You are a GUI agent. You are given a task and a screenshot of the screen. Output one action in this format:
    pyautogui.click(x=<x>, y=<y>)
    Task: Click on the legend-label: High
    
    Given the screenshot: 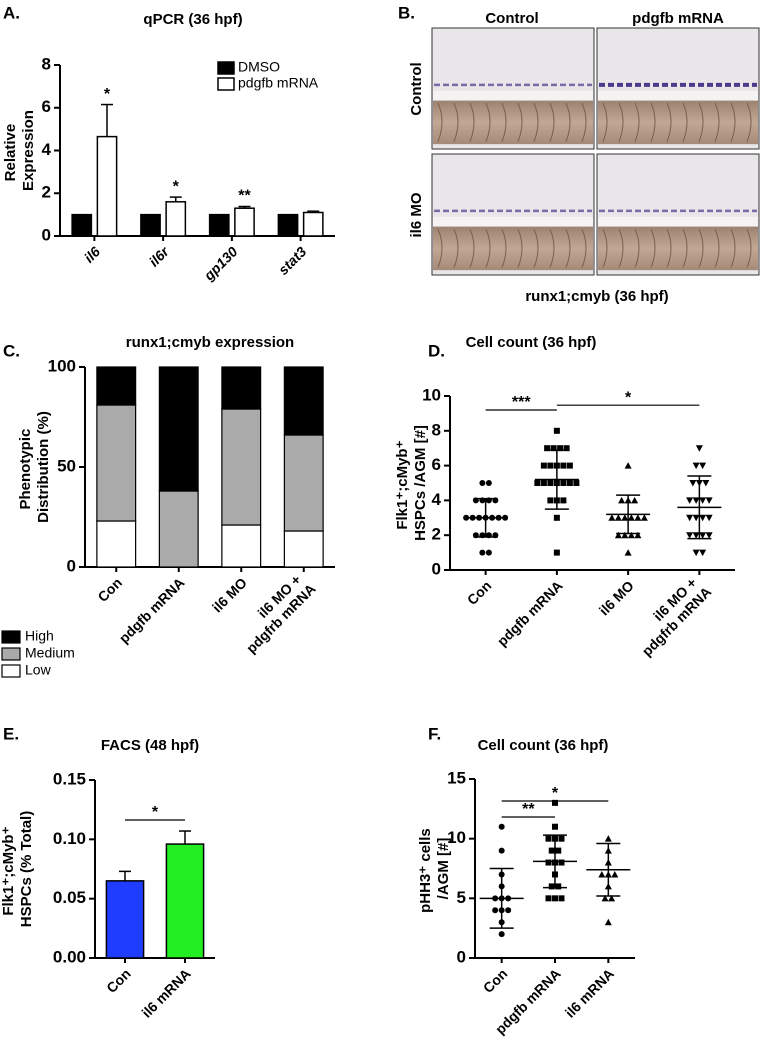 What is the action you would take?
    pyautogui.click(x=39, y=636)
    